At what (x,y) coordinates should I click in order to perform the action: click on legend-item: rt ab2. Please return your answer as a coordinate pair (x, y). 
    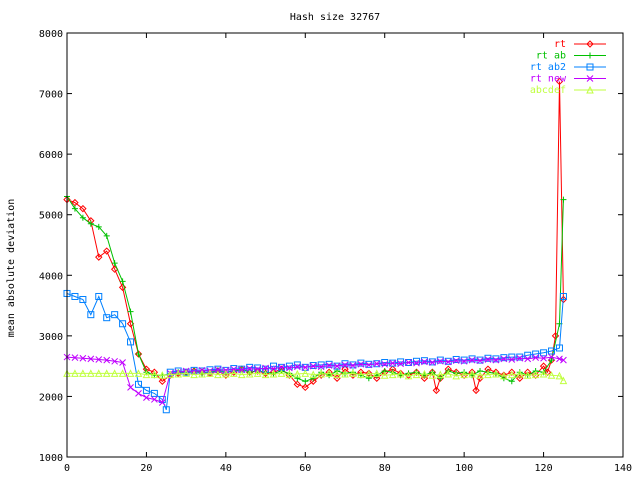
    Looking at the image, I should click on (568, 67).